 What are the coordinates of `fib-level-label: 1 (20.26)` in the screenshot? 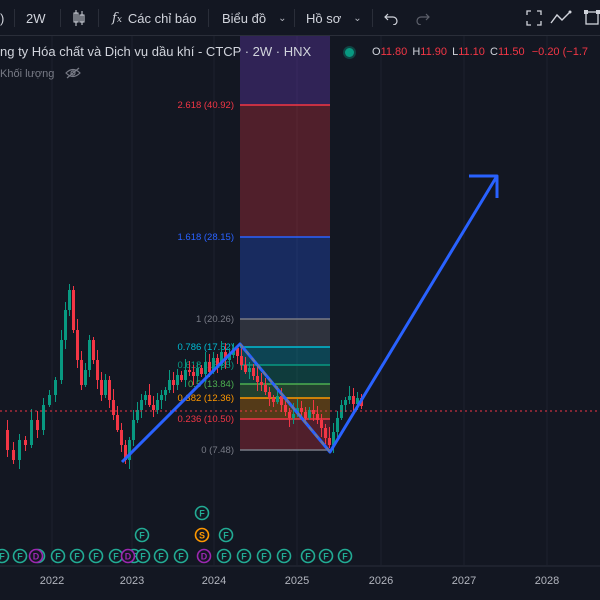 It's located at (215, 319).